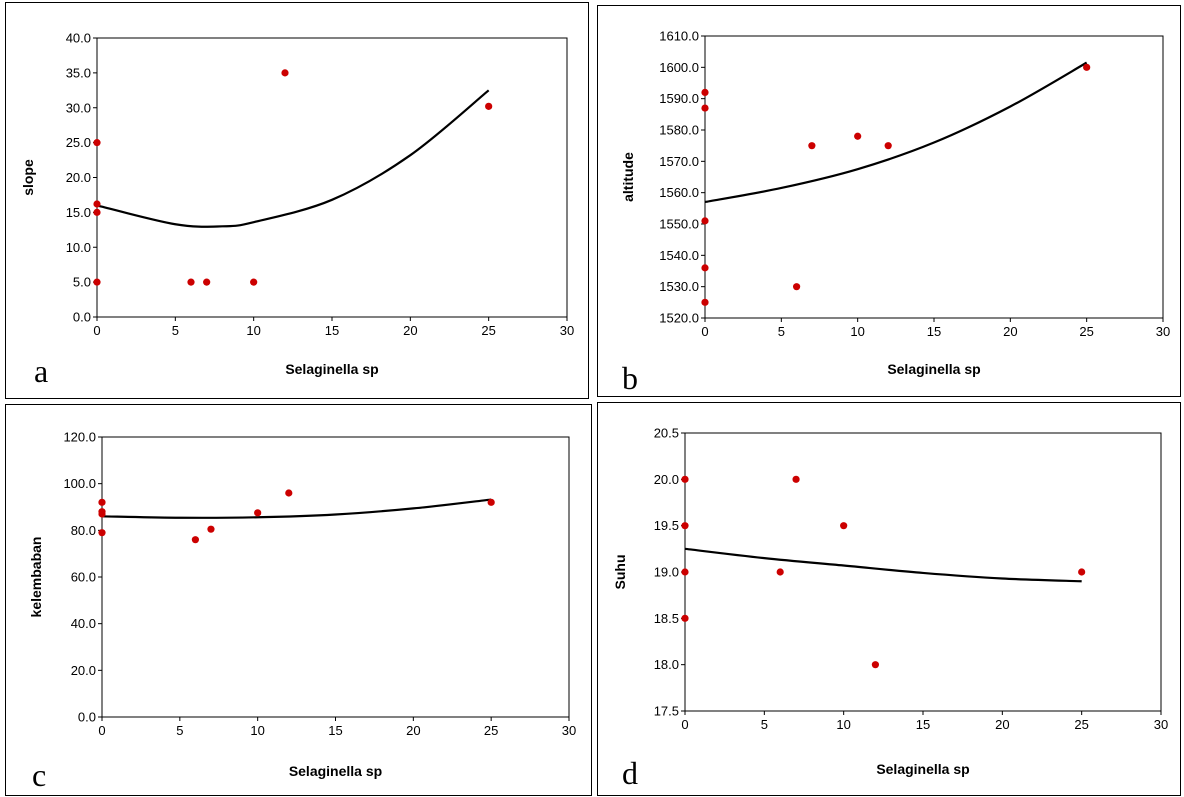 This screenshot has height=797, width=1184. Describe the element at coordinates (1163, 331) in the screenshot. I see `chart-b-x-tick-label: 30` at that location.